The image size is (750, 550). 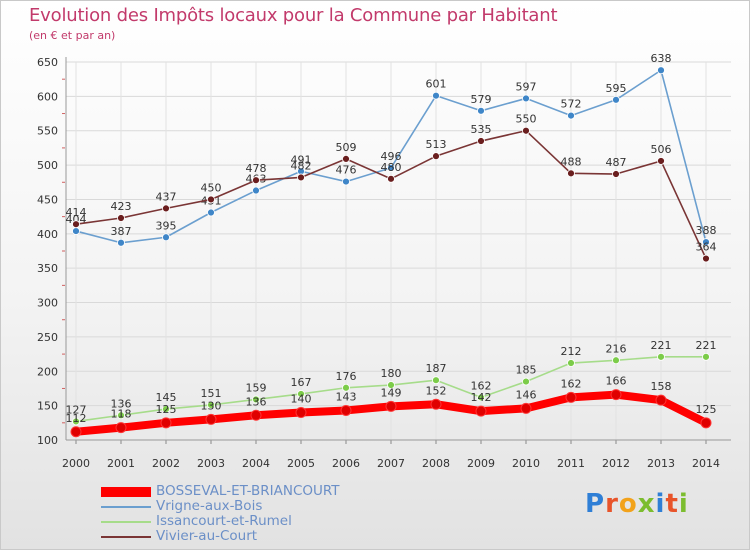 What do you see at coordinates (72, 35) in the screenshot?
I see `chart-subtitle: (en € et par an)` at bounding box center [72, 35].